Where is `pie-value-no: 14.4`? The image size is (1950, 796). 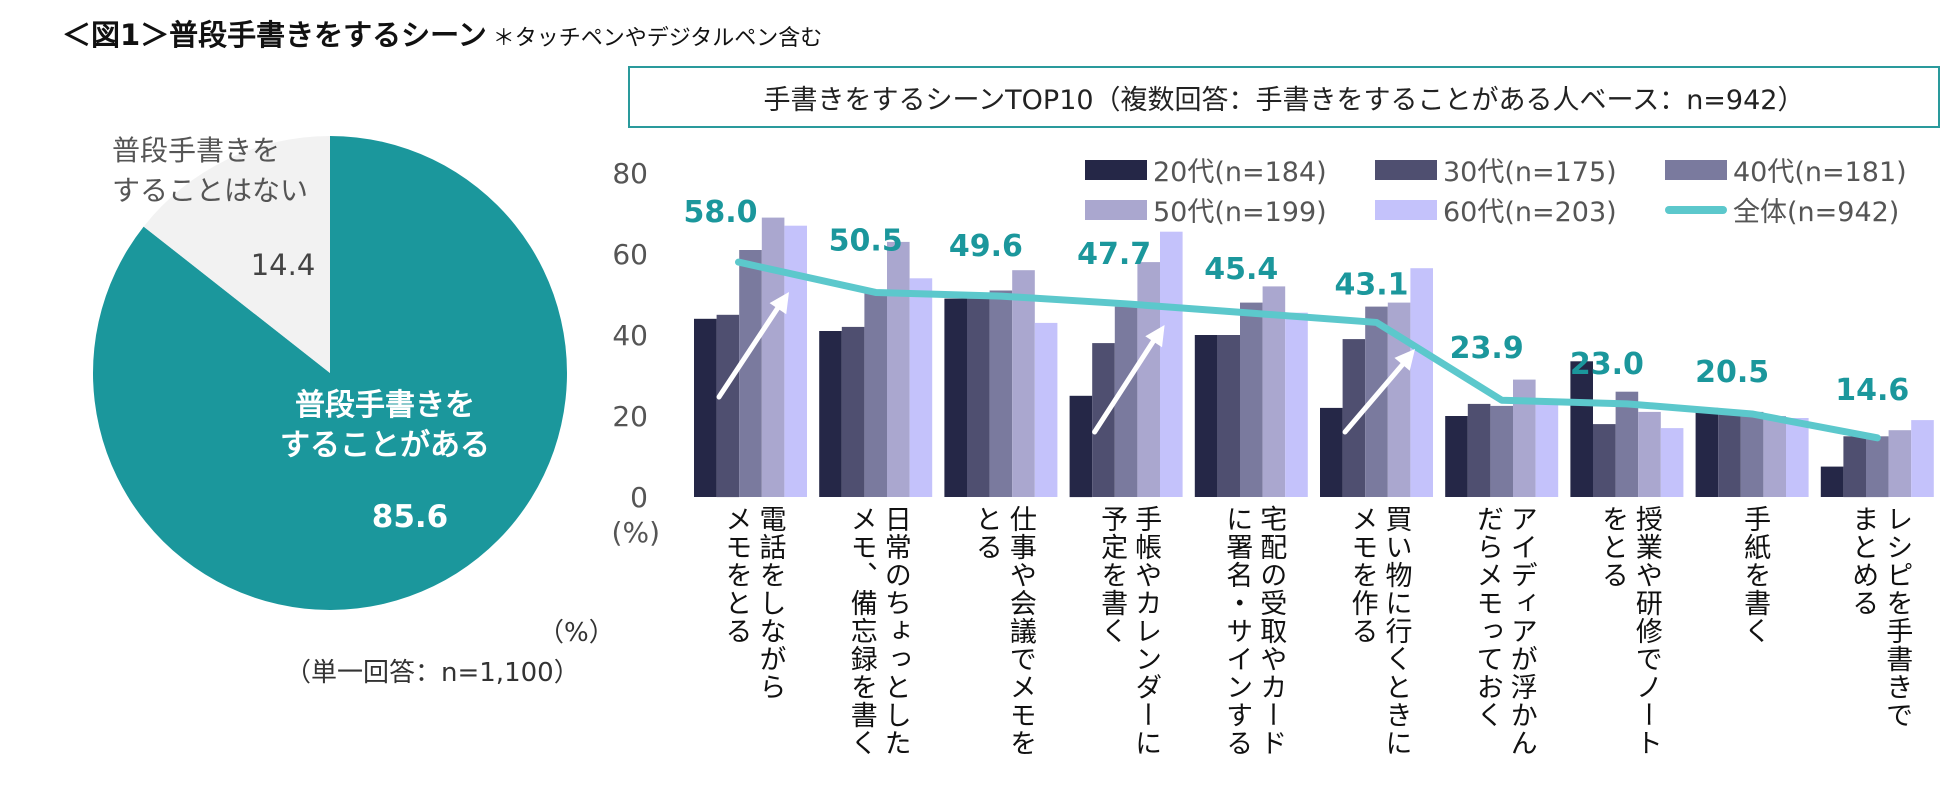 pie-value-no: 14.4 is located at coordinates (283, 265).